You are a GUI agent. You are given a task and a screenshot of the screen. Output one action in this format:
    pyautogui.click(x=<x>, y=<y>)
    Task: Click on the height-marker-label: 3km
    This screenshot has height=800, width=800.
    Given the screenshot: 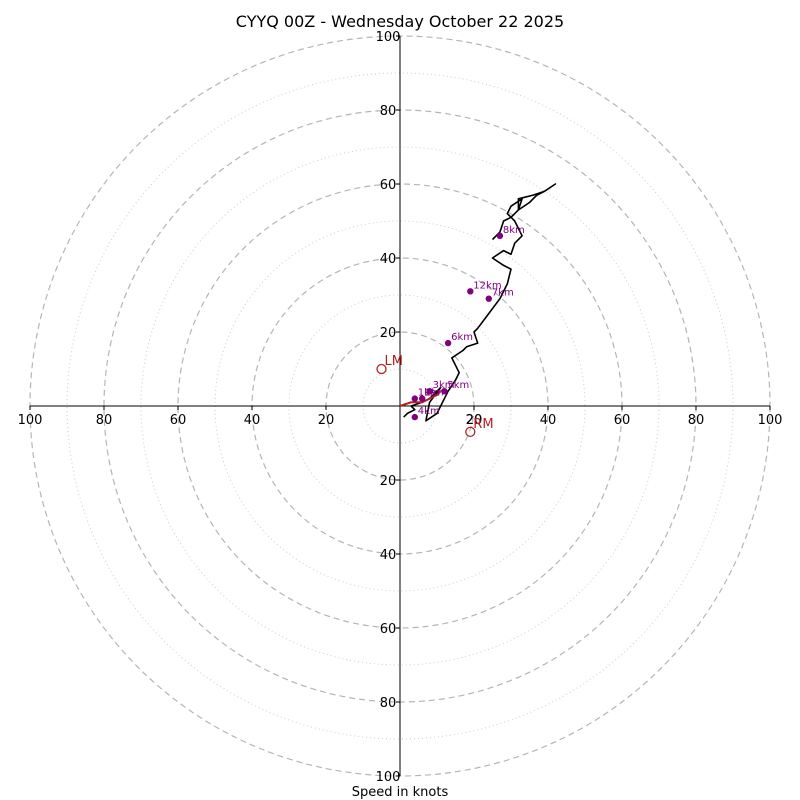 What is the action you would take?
    pyautogui.click(x=444, y=385)
    